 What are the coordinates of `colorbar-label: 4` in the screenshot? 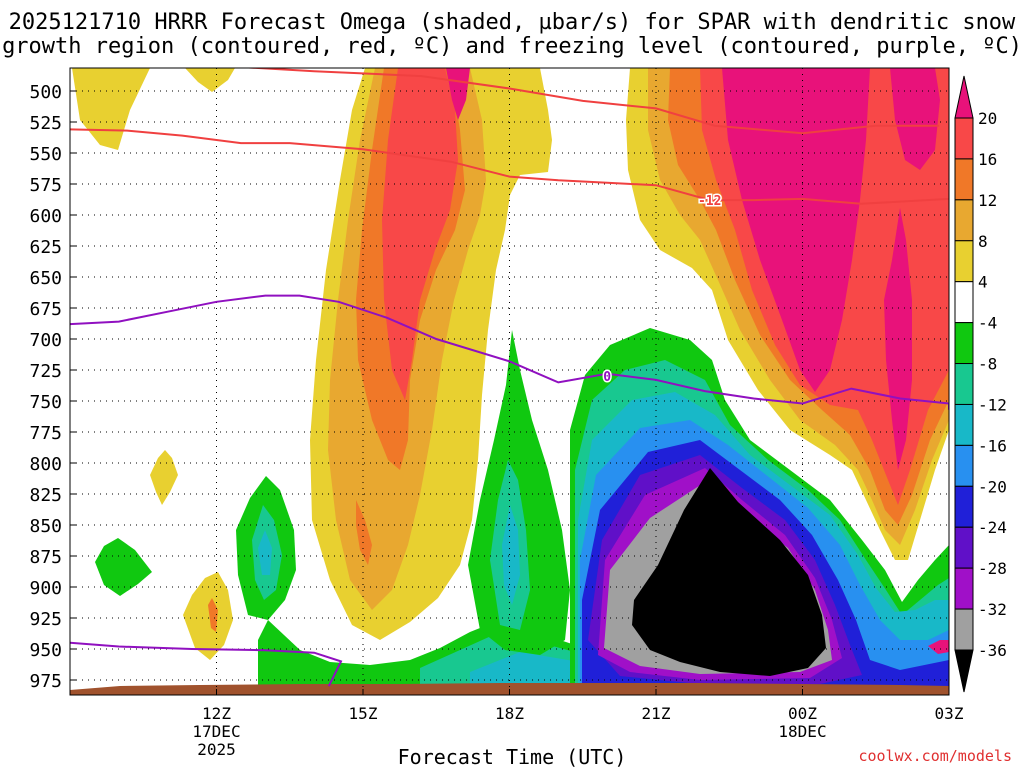 It's located at (983, 282).